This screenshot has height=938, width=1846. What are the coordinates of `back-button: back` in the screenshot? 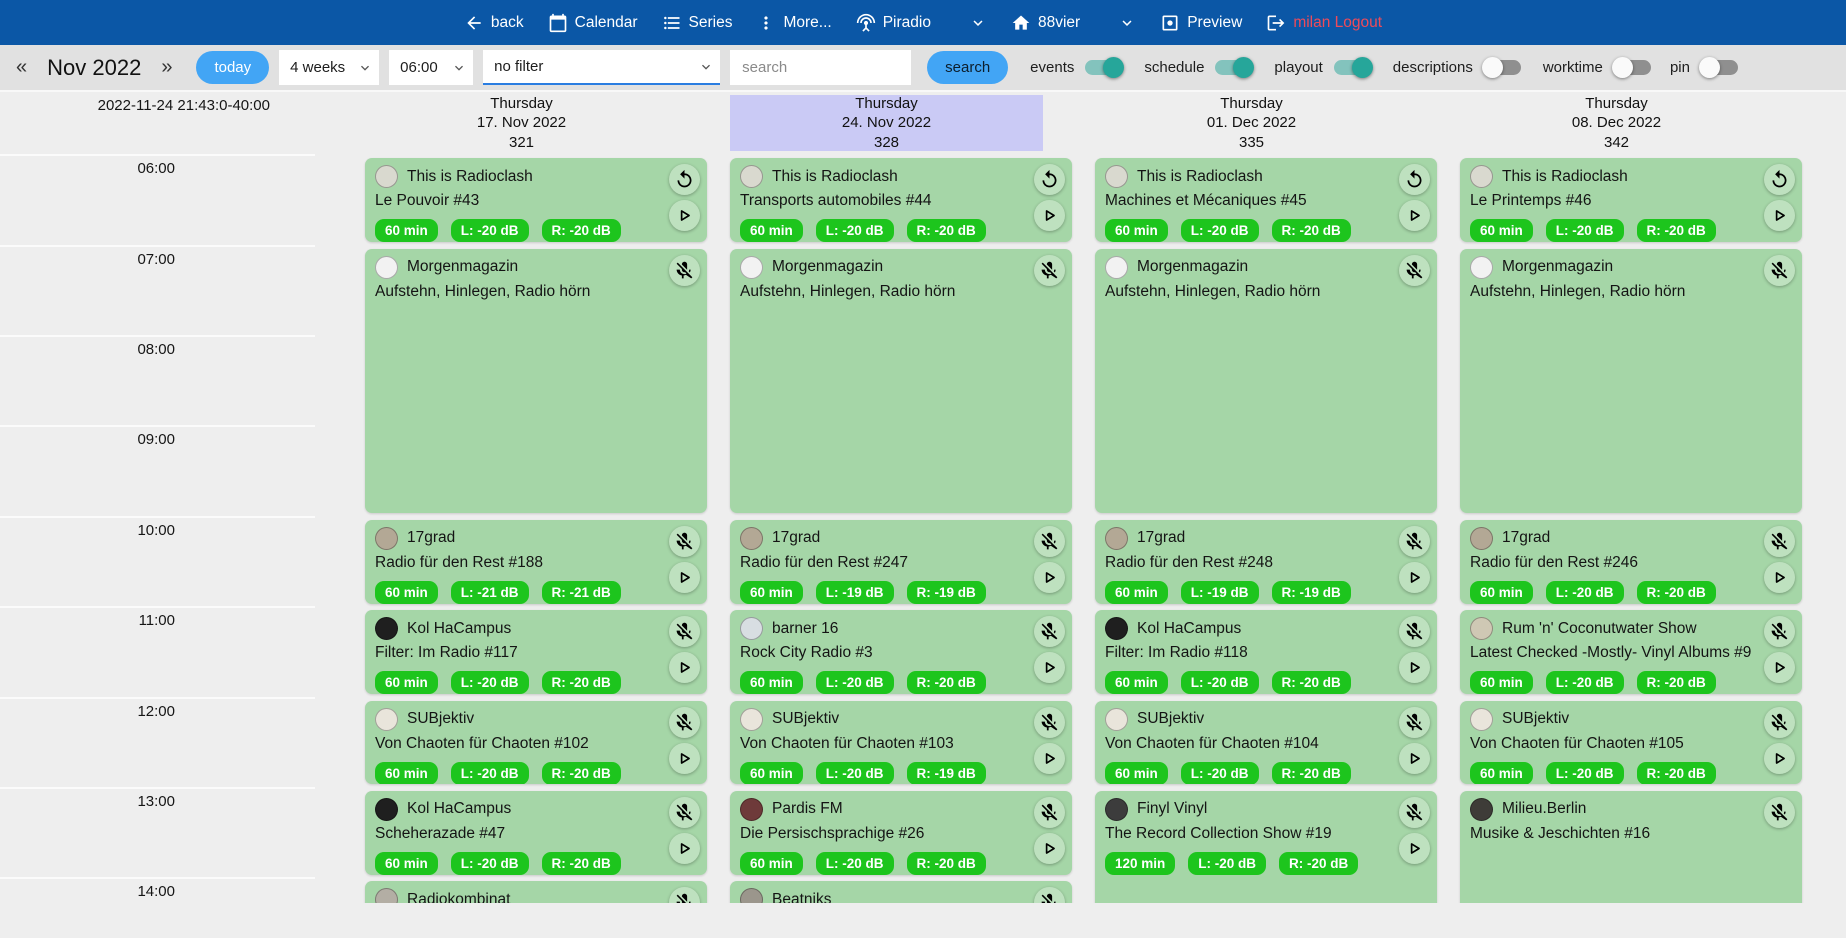 It's located at (494, 23).